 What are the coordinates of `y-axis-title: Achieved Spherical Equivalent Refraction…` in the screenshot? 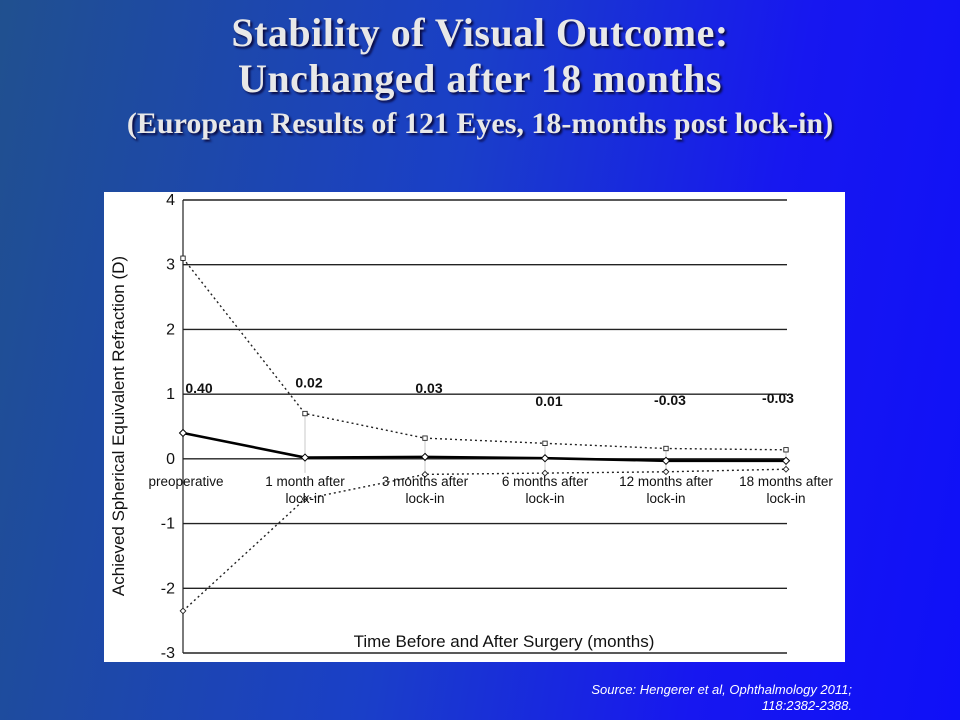 It's located at (118, 426).